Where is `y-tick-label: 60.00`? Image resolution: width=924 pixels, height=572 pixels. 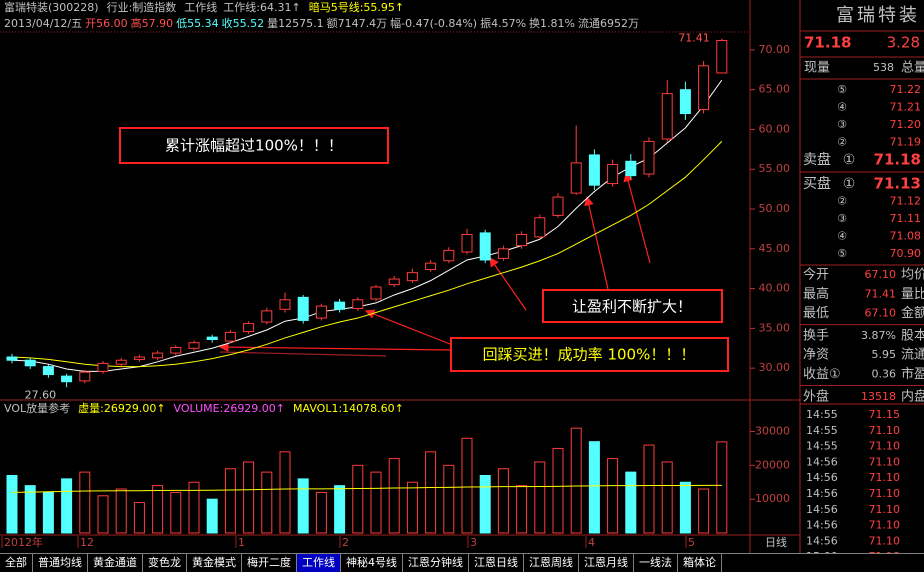 y-tick-label: 60.00 is located at coordinates (775, 128).